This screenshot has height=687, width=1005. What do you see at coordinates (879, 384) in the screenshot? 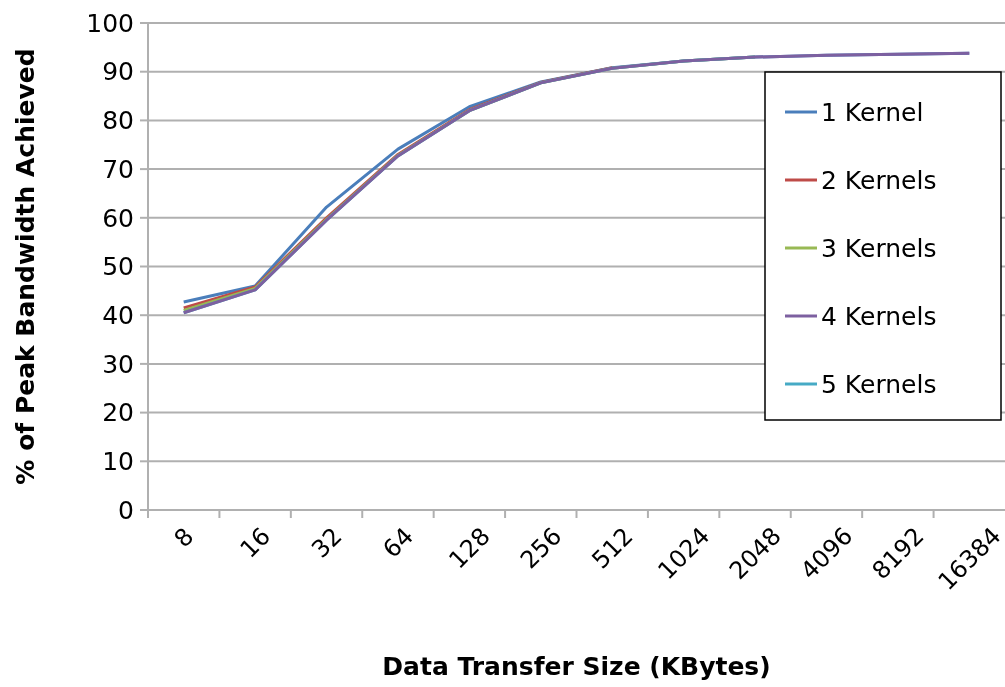
I see `legend-label: 5 Kernels` at bounding box center [879, 384].